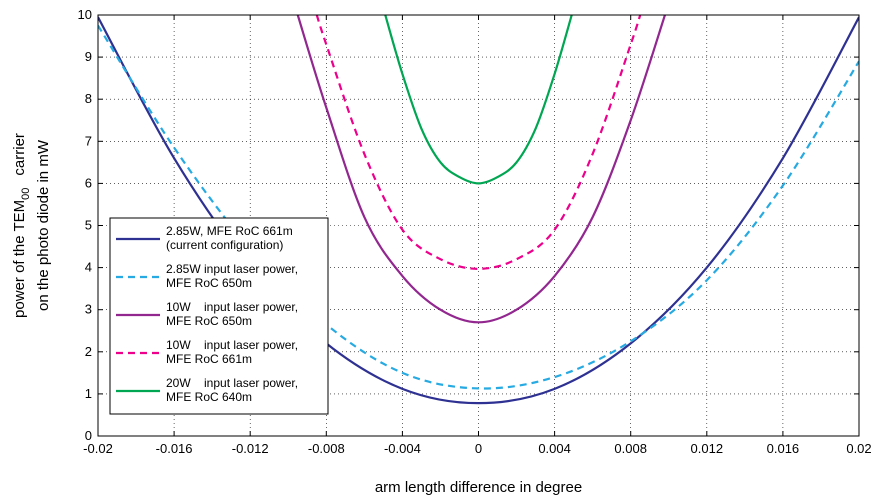  I want to click on y-tick-label: 1, so click(88, 393).